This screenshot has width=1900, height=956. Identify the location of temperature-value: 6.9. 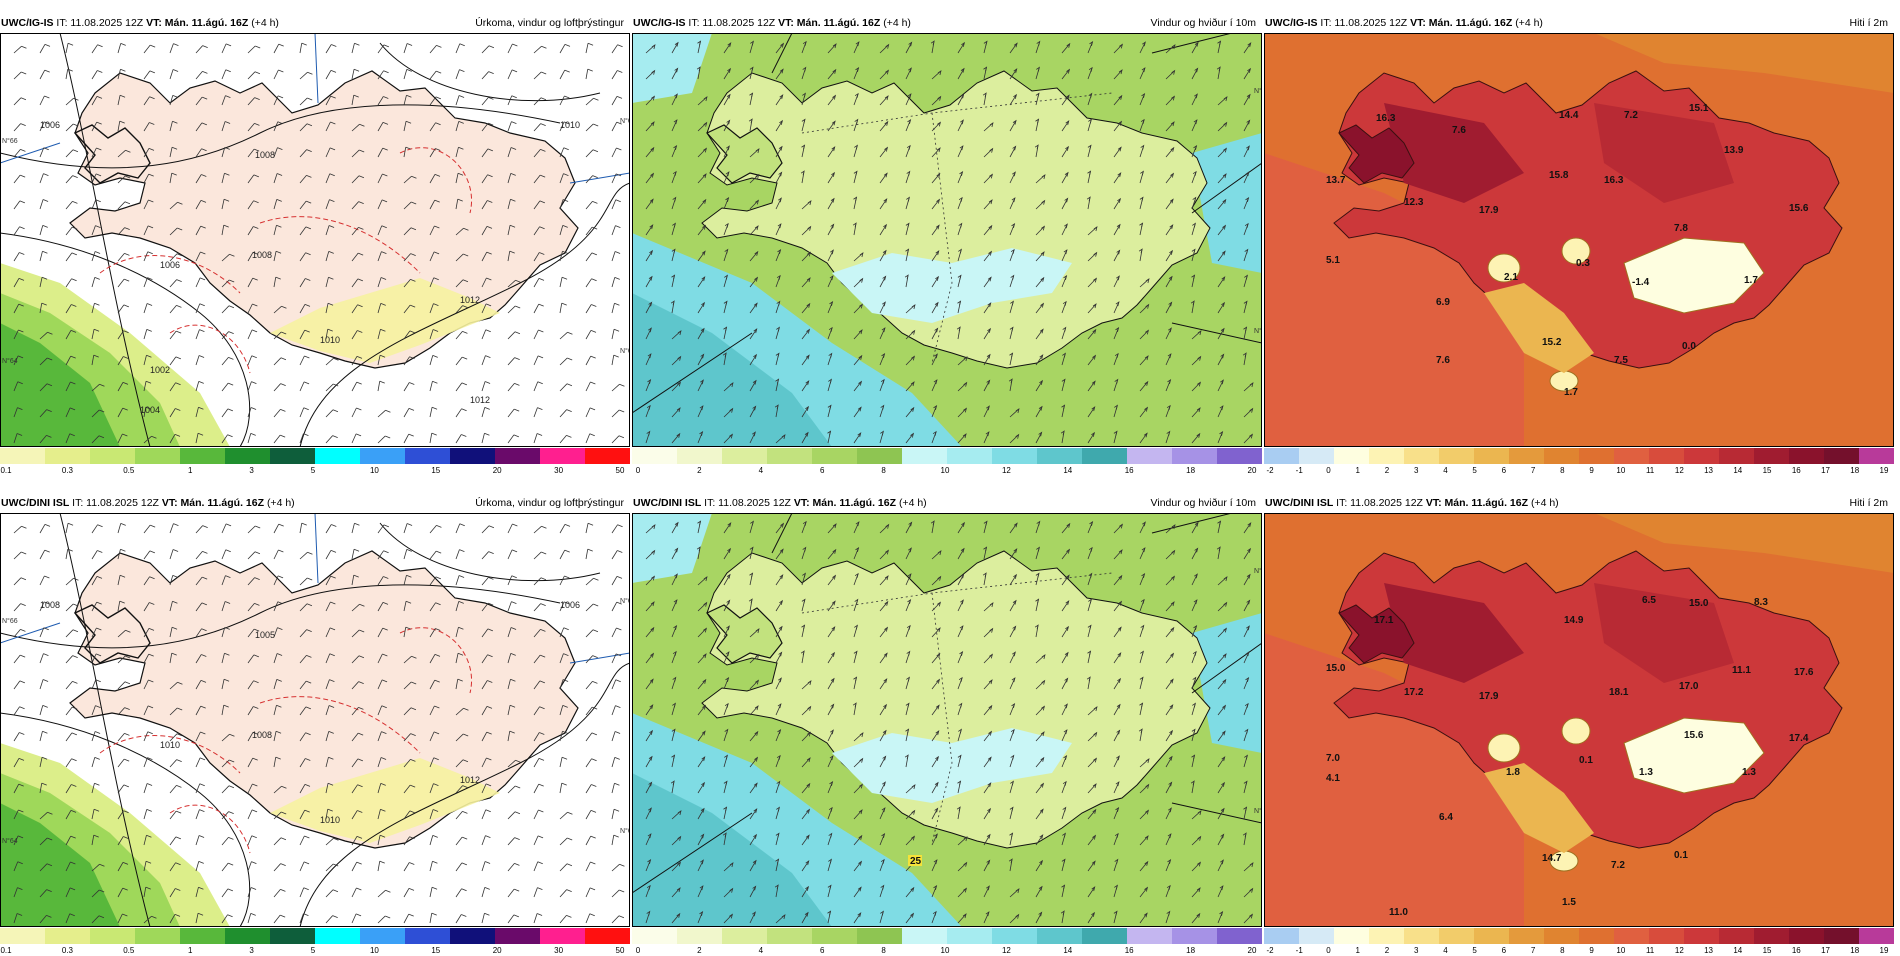
(1443, 302).